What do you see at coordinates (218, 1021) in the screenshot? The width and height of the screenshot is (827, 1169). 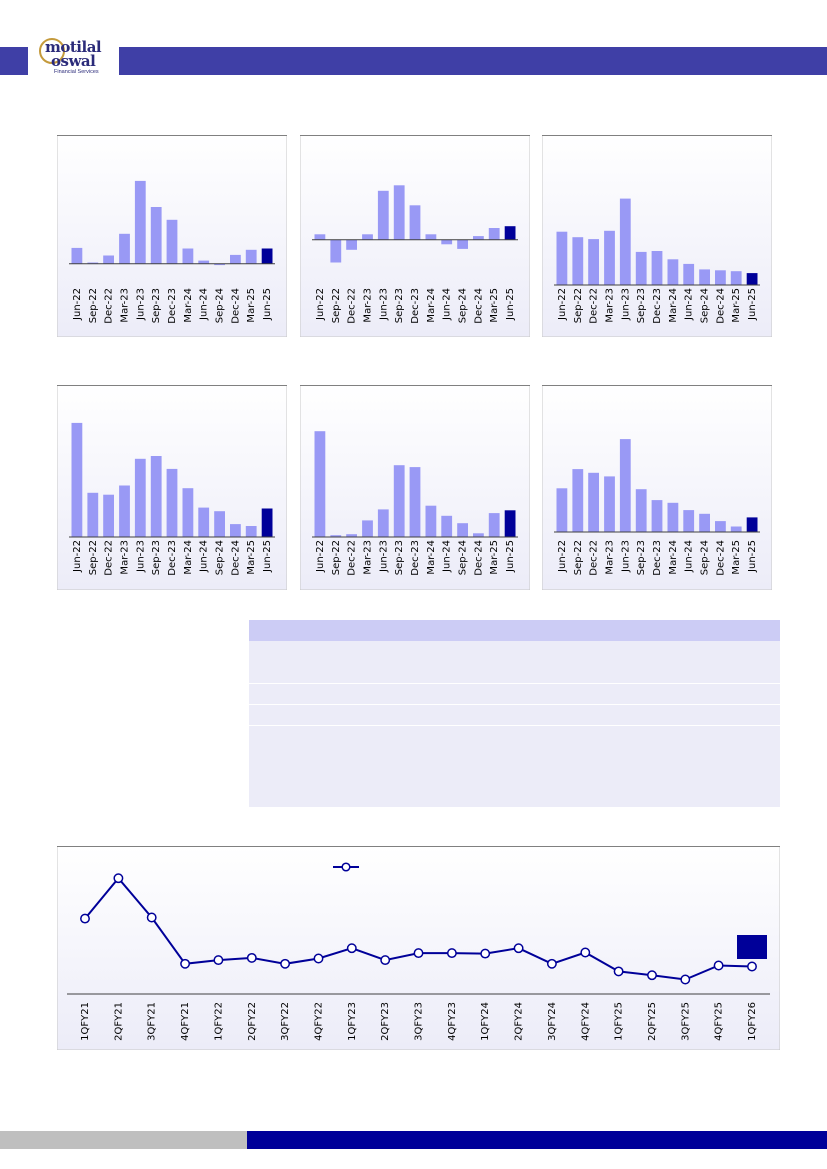 I see `tick-label: 1QFY22` at bounding box center [218, 1021].